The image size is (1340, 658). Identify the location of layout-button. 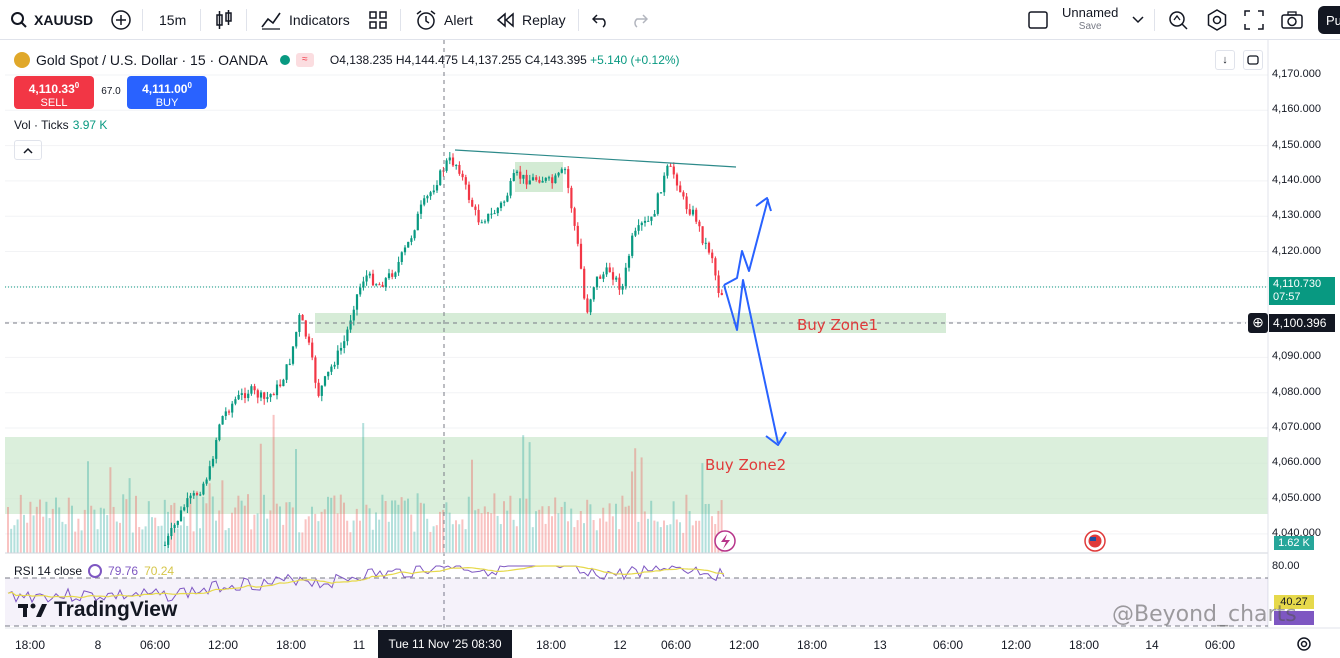
(1038, 20).